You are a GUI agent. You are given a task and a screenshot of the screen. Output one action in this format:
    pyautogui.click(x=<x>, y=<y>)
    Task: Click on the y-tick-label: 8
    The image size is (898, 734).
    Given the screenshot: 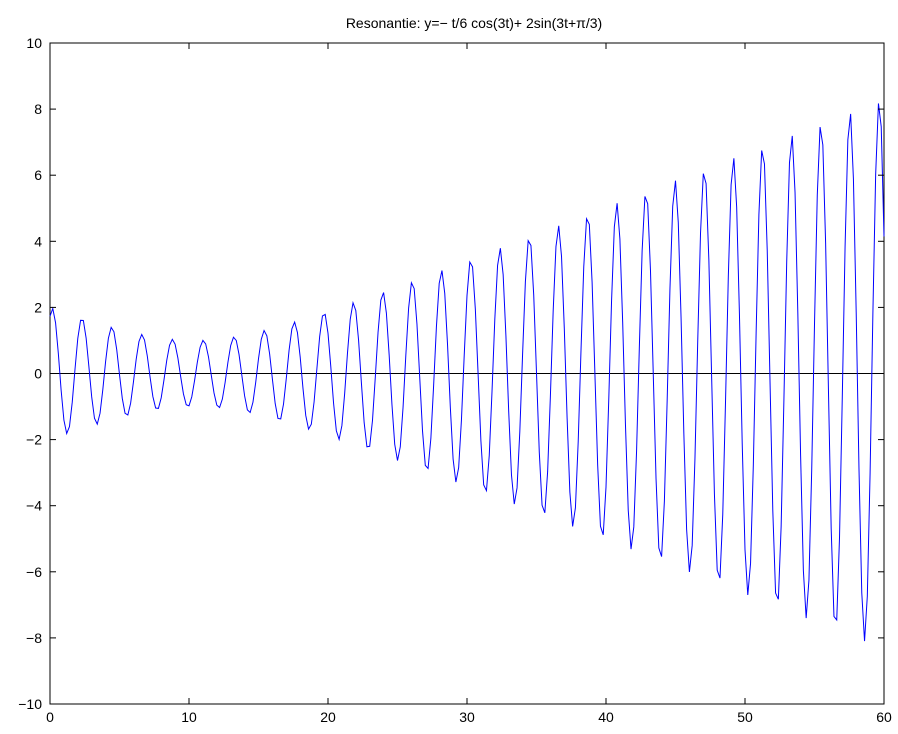 What is the action you would take?
    pyautogui.click(x=38, y=109)
    